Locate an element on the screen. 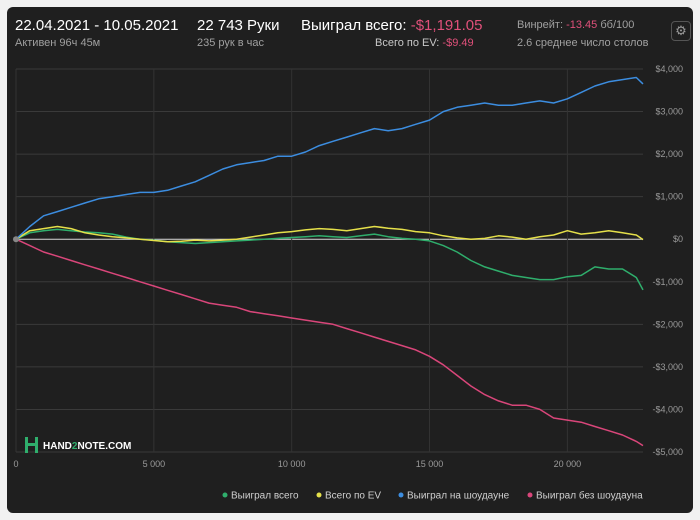 The height and width of the screenshot is (520, 700). y-tick-label: $1,000 is located at coordinates (669, 197).